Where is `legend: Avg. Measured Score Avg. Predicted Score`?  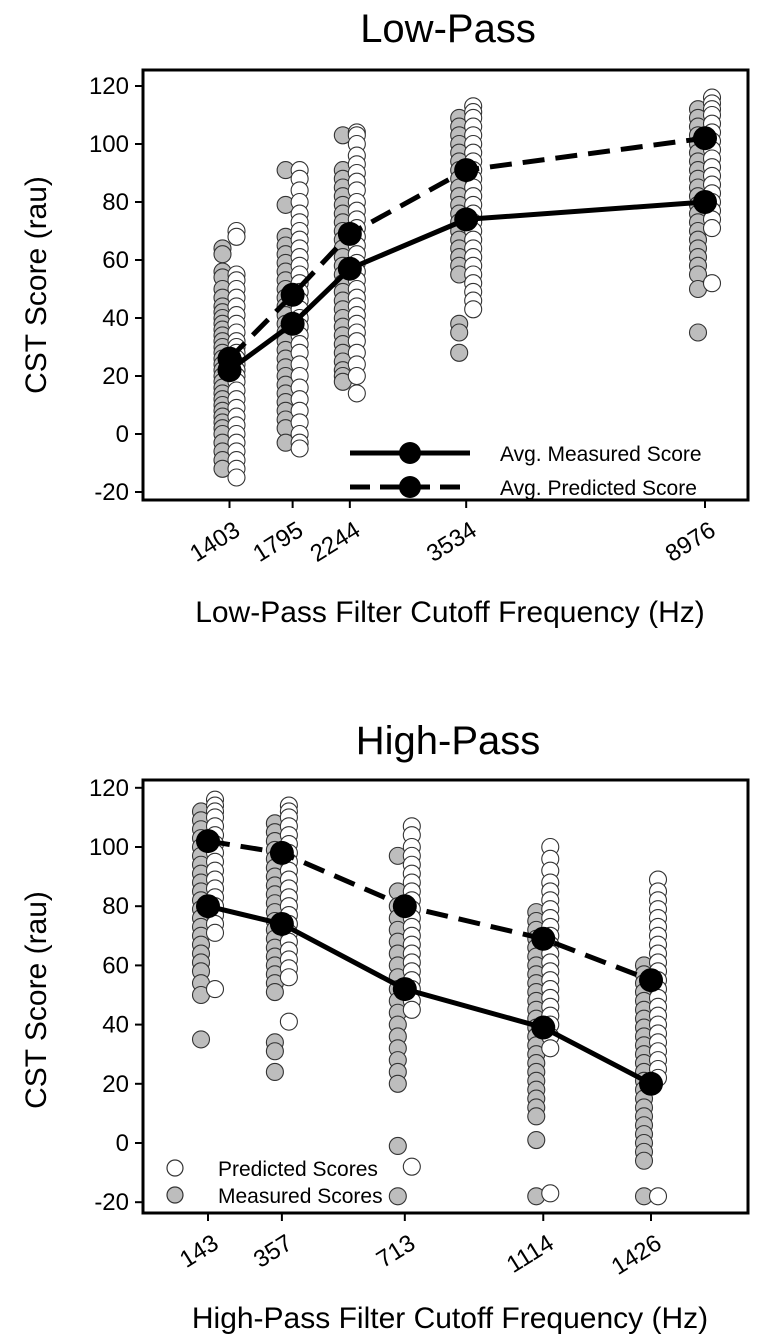
legend: Avg. Measured Score Avg. Predicted Score is located at coordinates (526, 471).